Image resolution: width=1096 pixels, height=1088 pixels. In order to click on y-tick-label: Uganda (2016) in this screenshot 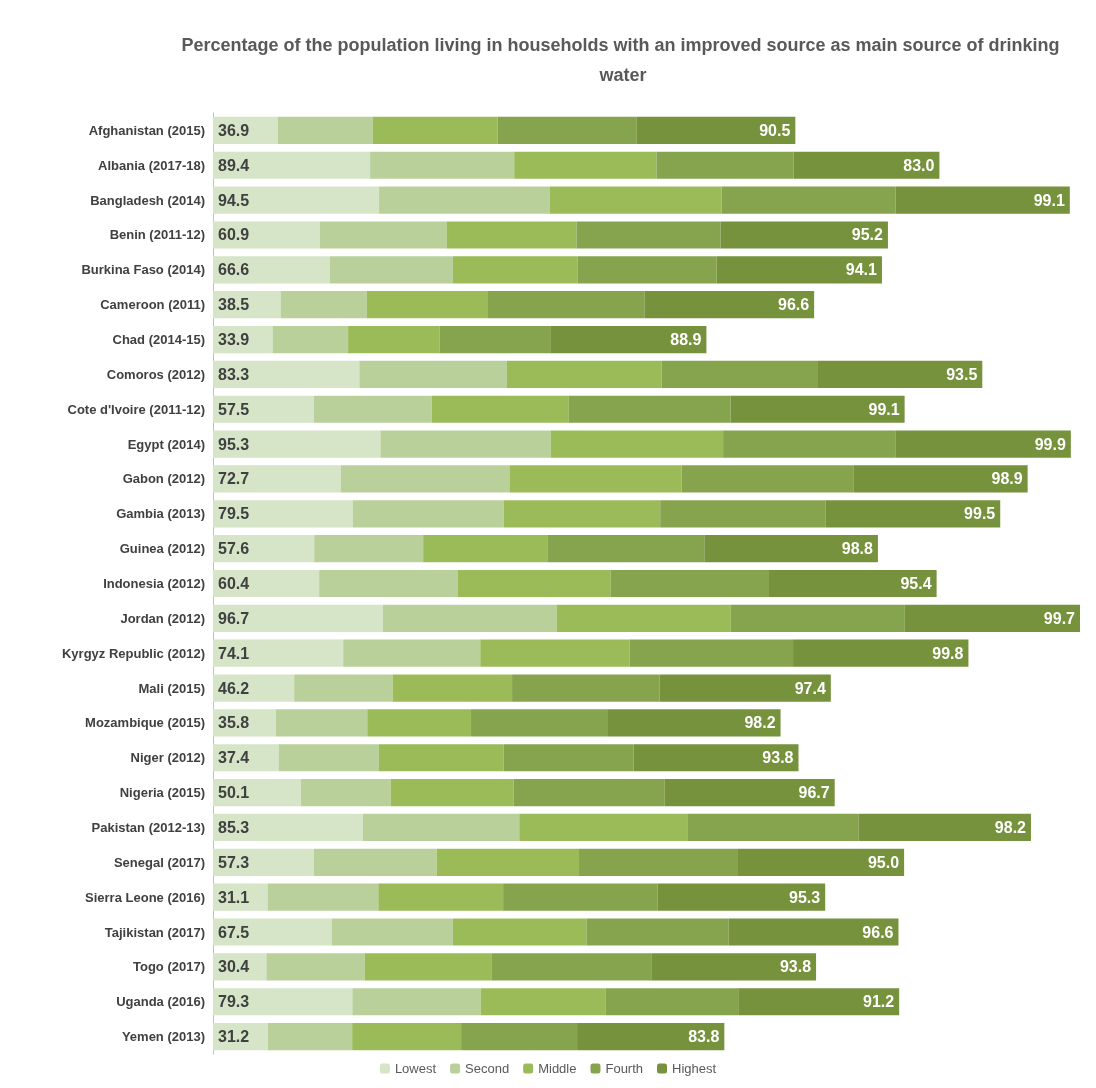, I will do `click(160, 1002)`.